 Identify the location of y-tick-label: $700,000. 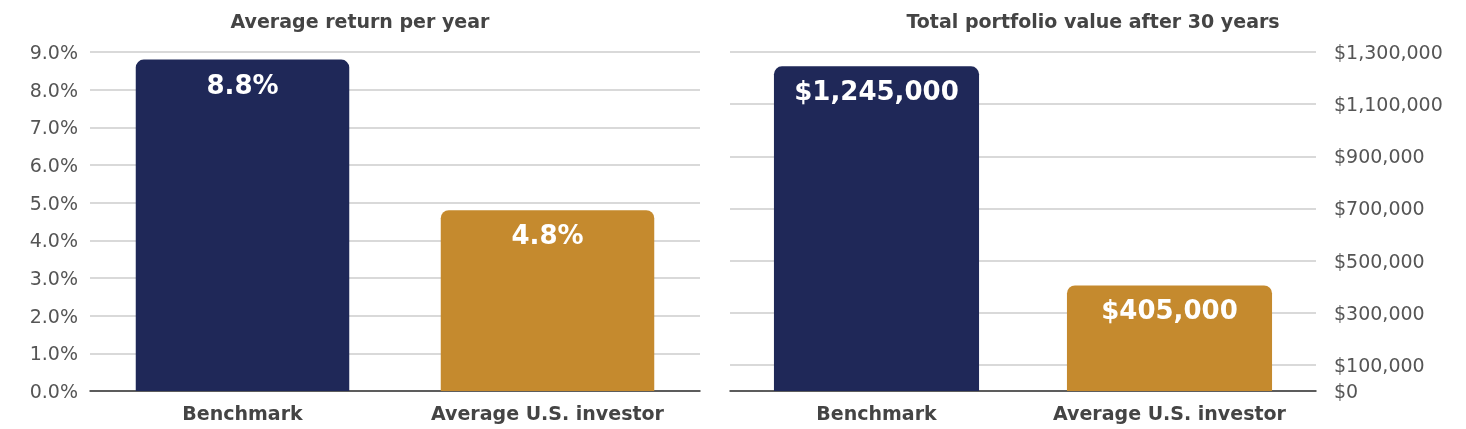
(1379, 208).